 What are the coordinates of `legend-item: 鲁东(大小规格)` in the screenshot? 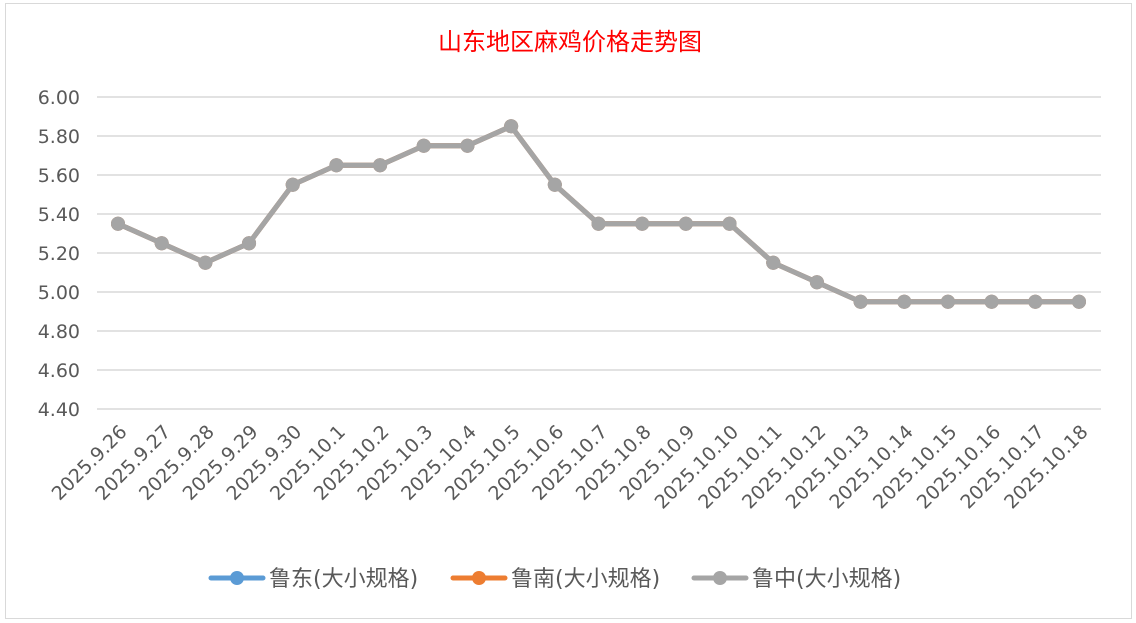 It's located at (313, 579).